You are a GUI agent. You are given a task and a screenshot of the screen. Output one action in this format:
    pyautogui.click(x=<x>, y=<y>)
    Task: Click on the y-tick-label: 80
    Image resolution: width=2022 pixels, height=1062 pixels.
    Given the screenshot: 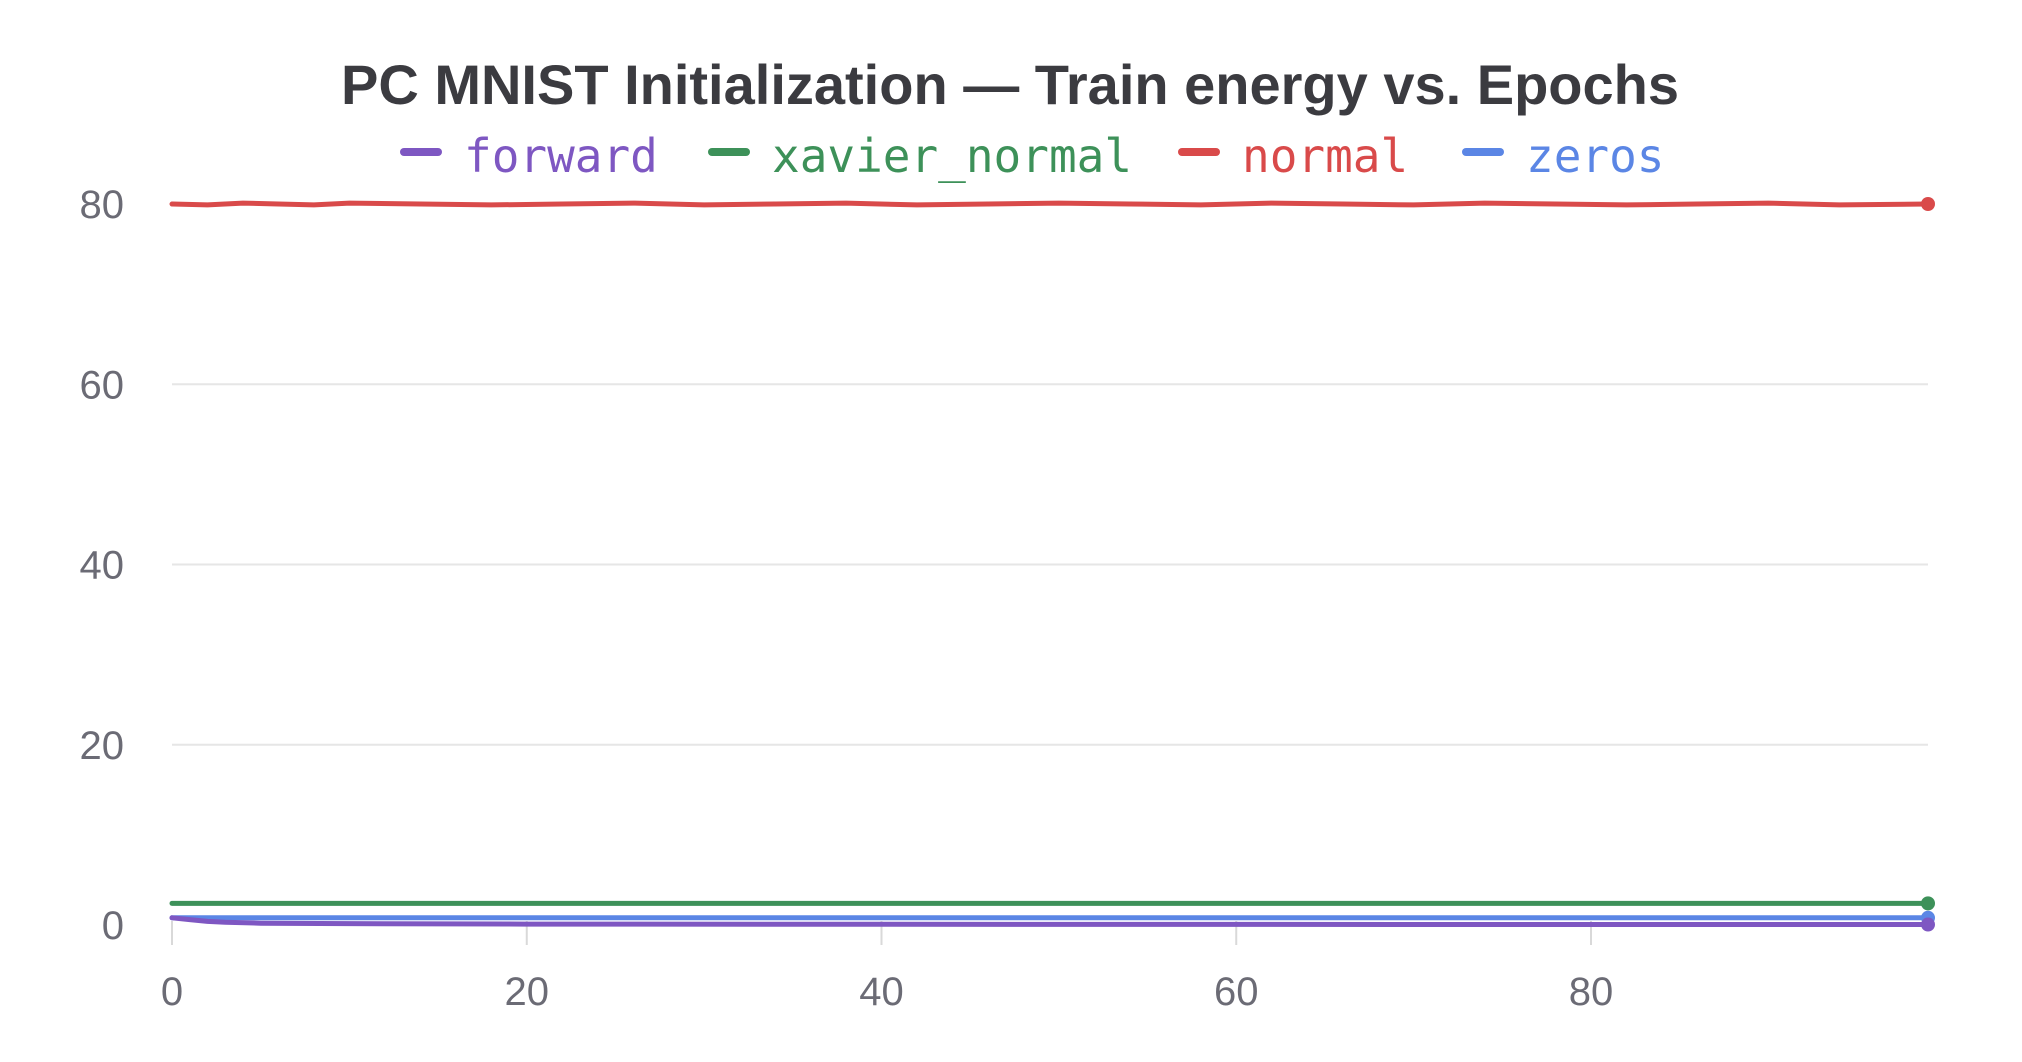 What is the action you would take?
    pyautogui.click(x=102, y=205)
    